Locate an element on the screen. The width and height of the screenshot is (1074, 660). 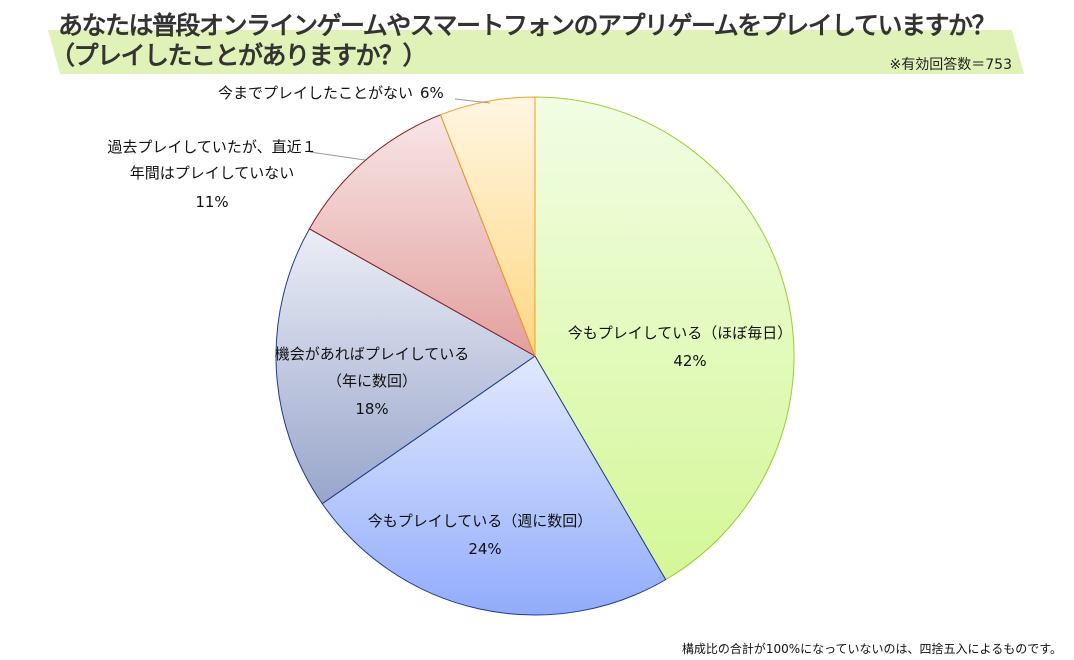
slice-label: 機会があればプレイしている is located at coordinates (372, 354).